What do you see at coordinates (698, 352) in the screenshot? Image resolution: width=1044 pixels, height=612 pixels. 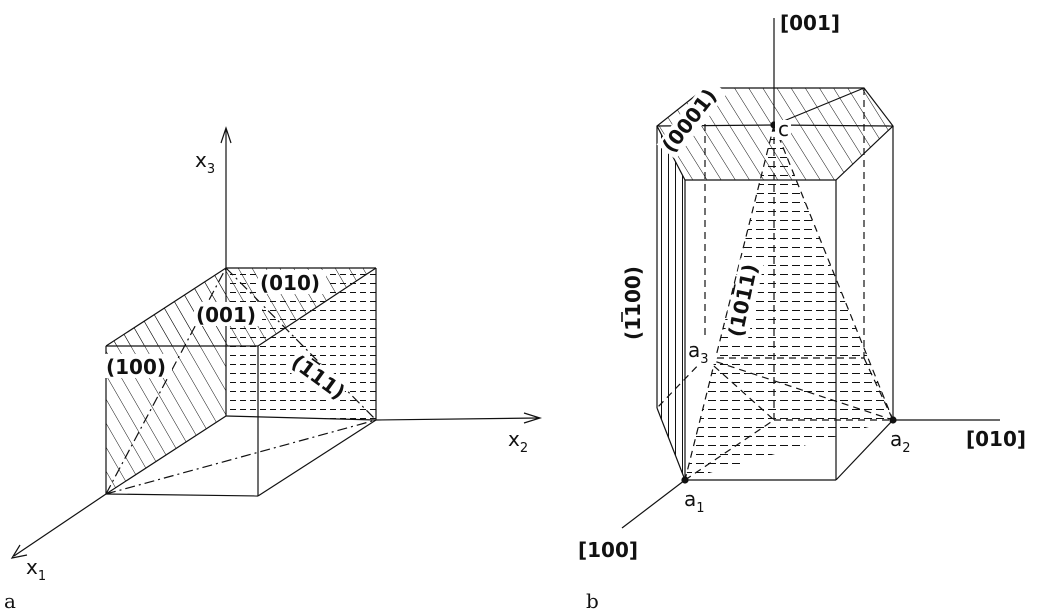 I see `point-a3-label: a3` at bounding box center [698, 352].